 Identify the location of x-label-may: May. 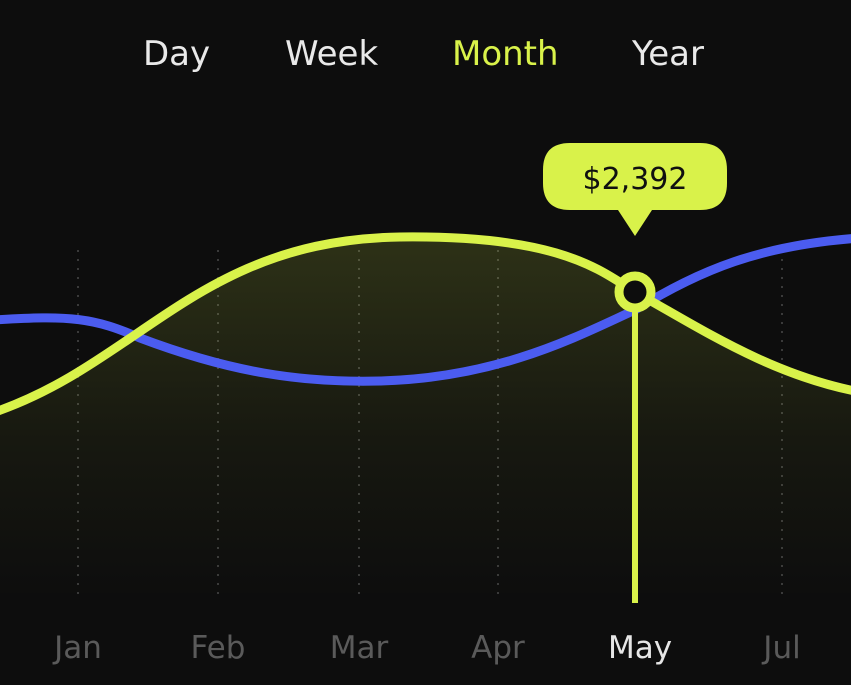
(640, 648).